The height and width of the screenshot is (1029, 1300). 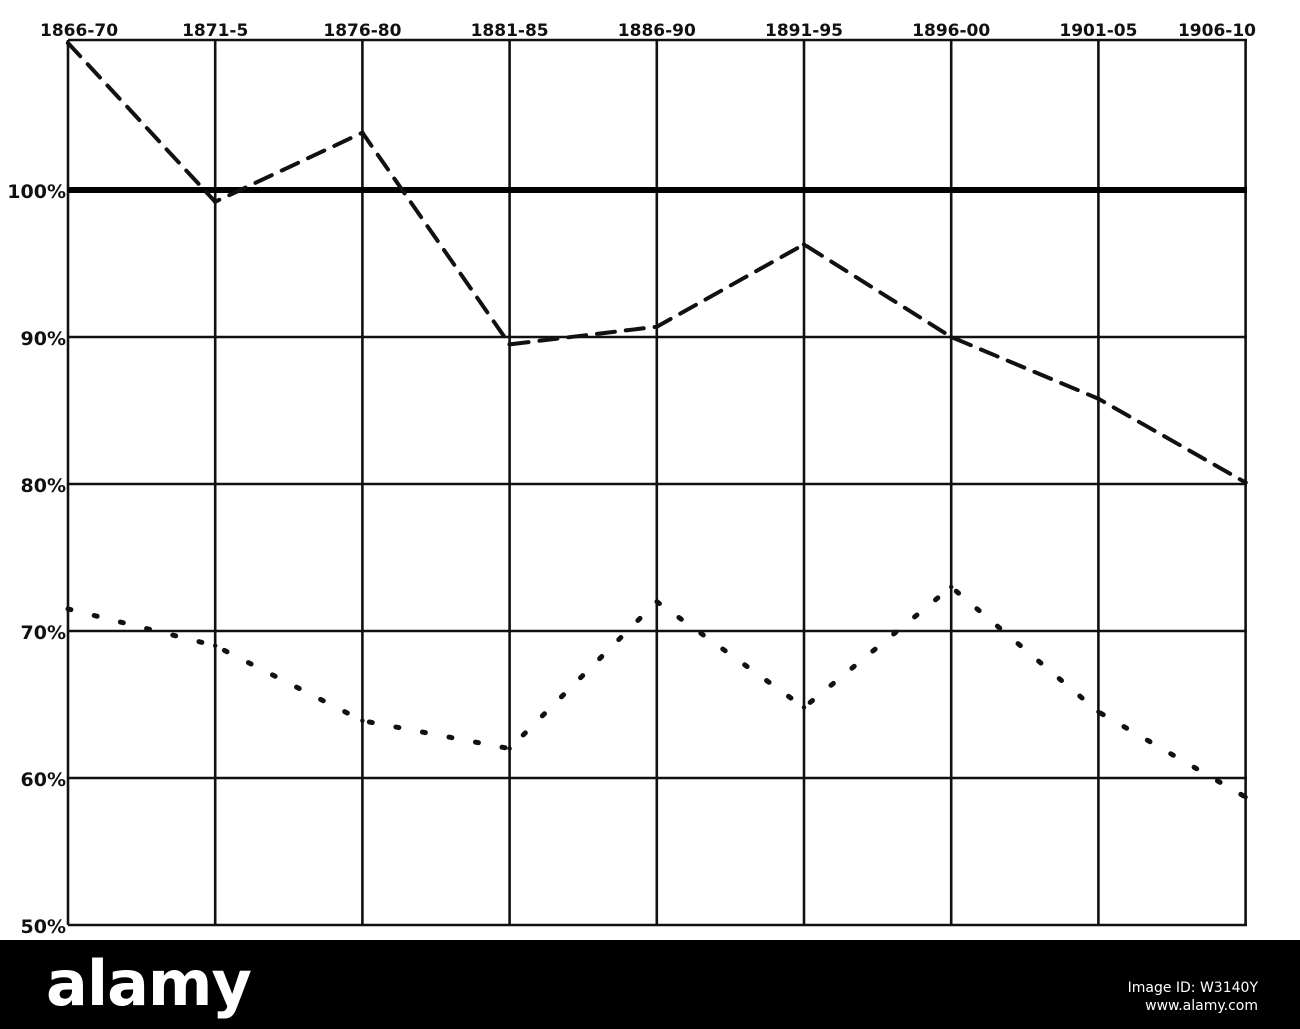 What do you see at coordinates (650, 984) in the screenshot?
I see `watermark-footer: alamy Image ID: W3140Y www.alamy.com` at bounding box center [650, 984].